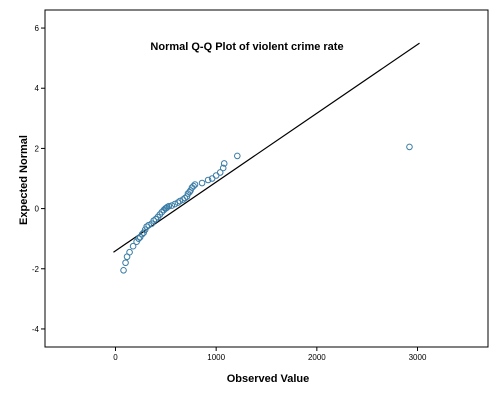  I want to click on y-tick-label: 6, so click(37, 28).